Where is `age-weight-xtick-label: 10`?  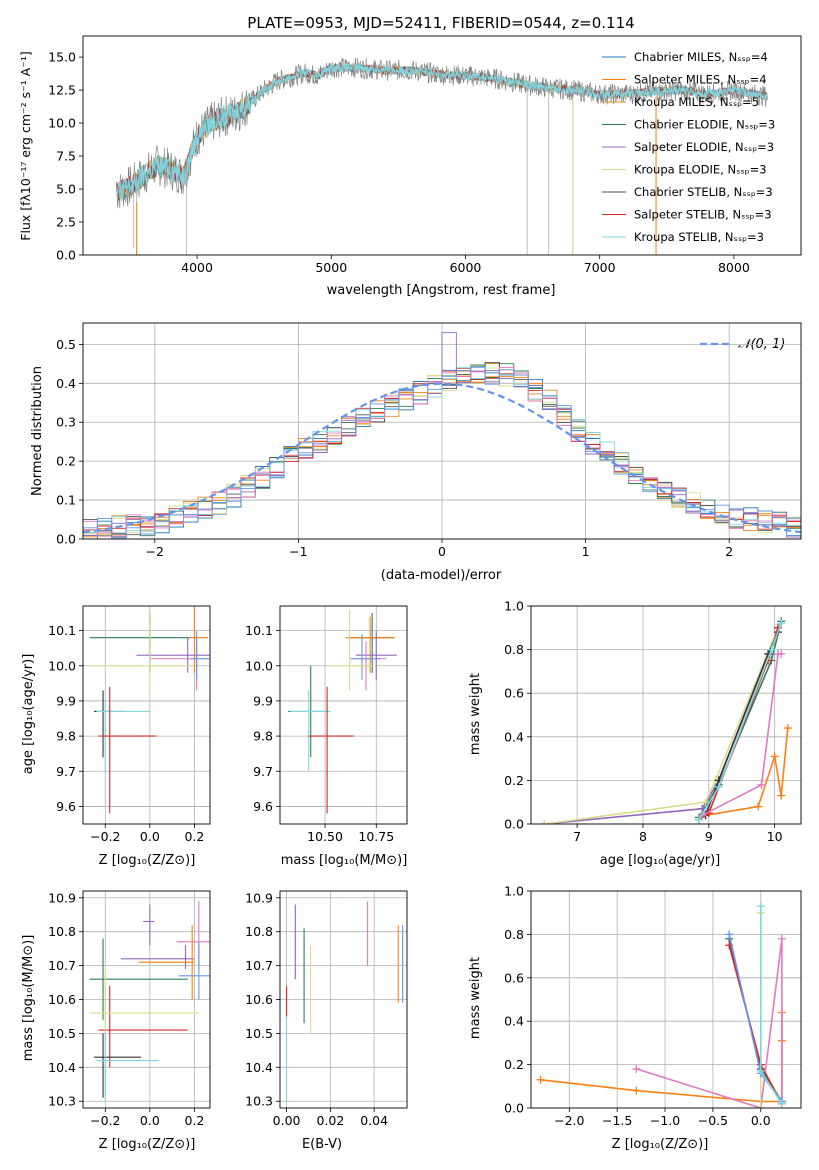
age-weight-xtick-label: 10 is located at coordinates (775, 836).